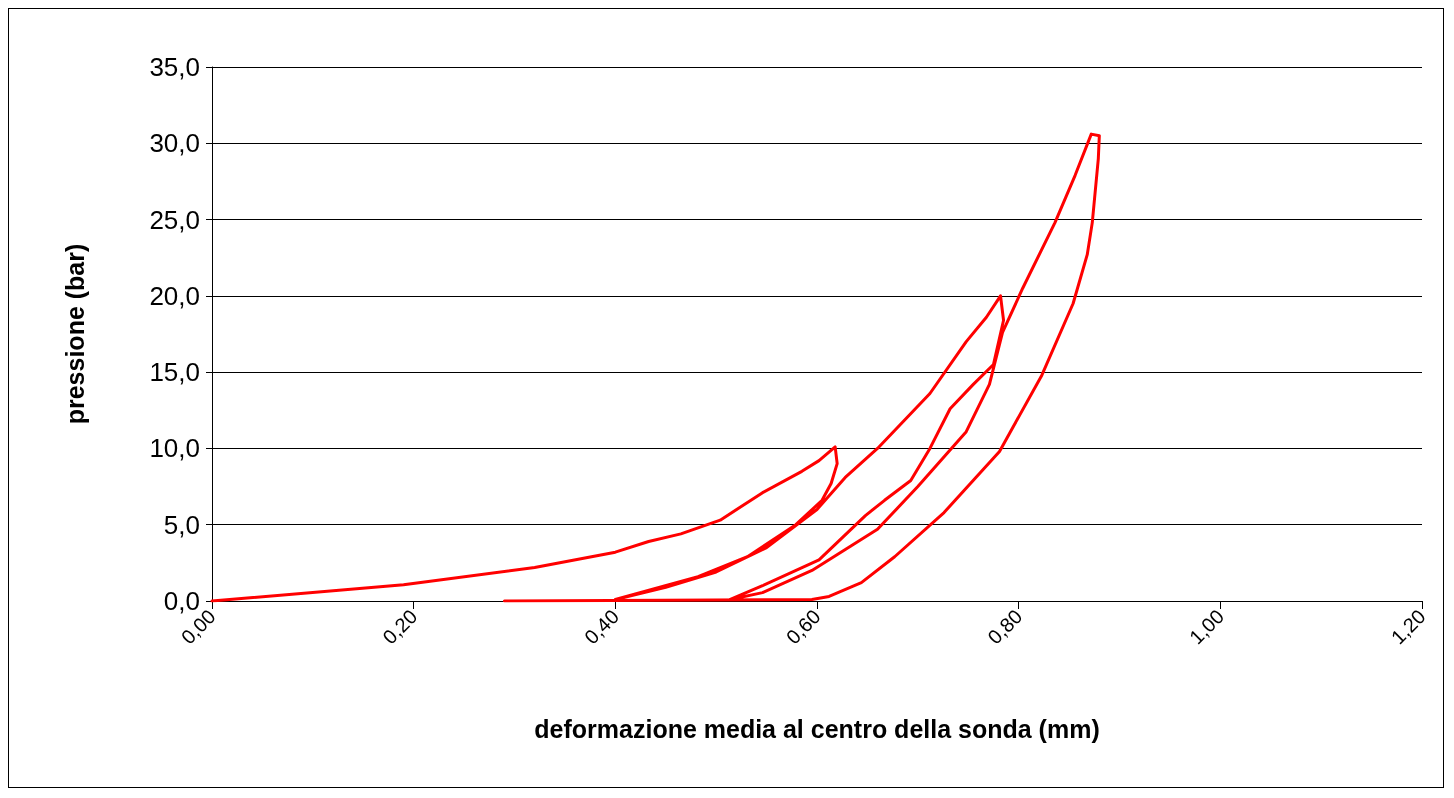 This screenshot has width=1454, height=798. What do you see at coordinates (400, 627) in the screenshot?
I see `x-tick-label: 0,20` at bounding box center [400, 627].